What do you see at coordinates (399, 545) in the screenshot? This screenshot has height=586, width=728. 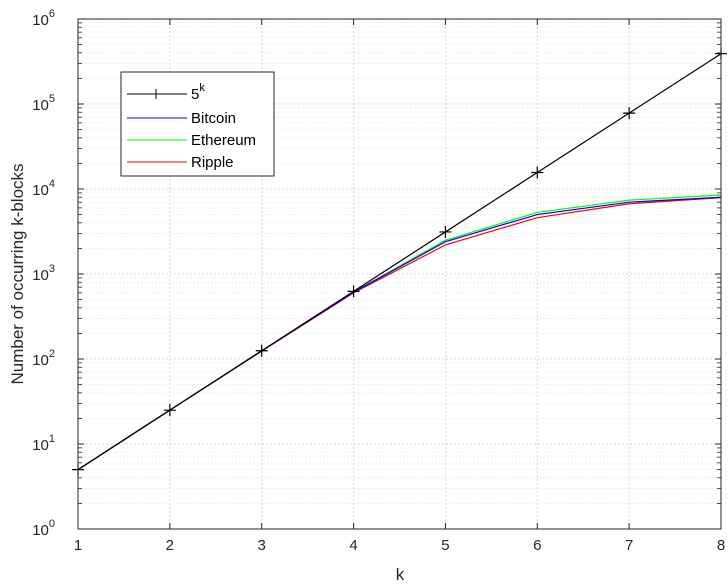 I see `x-tick-labels: 1 2 3 4 5 6 7 8` at bounding box center [399, 545].